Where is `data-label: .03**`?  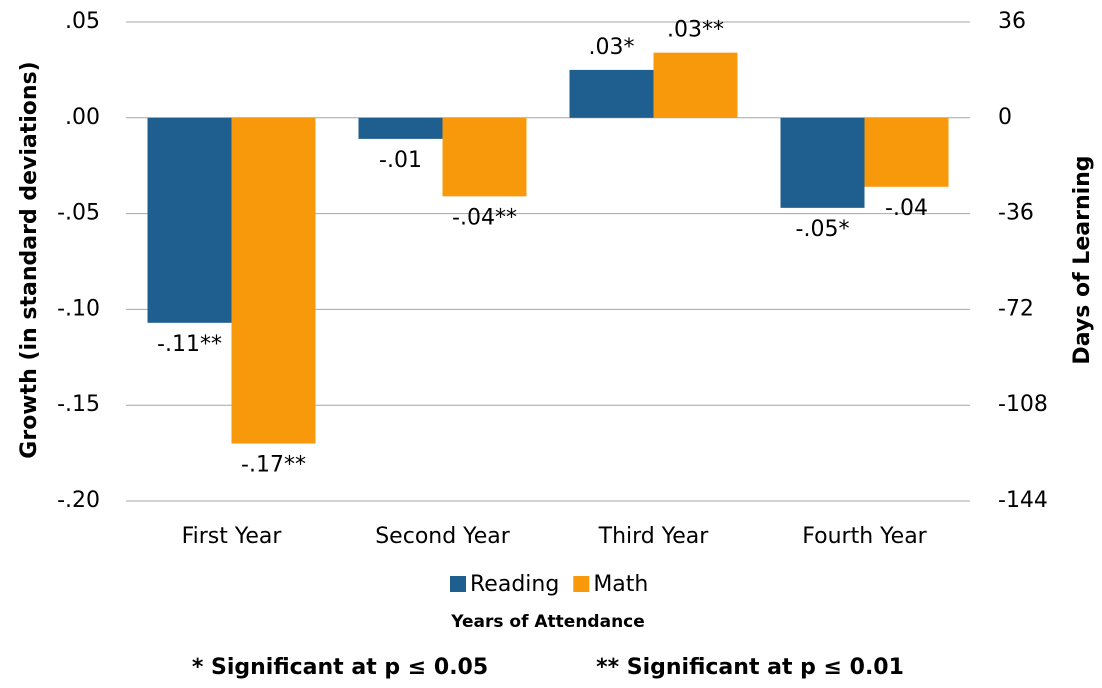 data-label: .03** is located at coordinates (695, 30).